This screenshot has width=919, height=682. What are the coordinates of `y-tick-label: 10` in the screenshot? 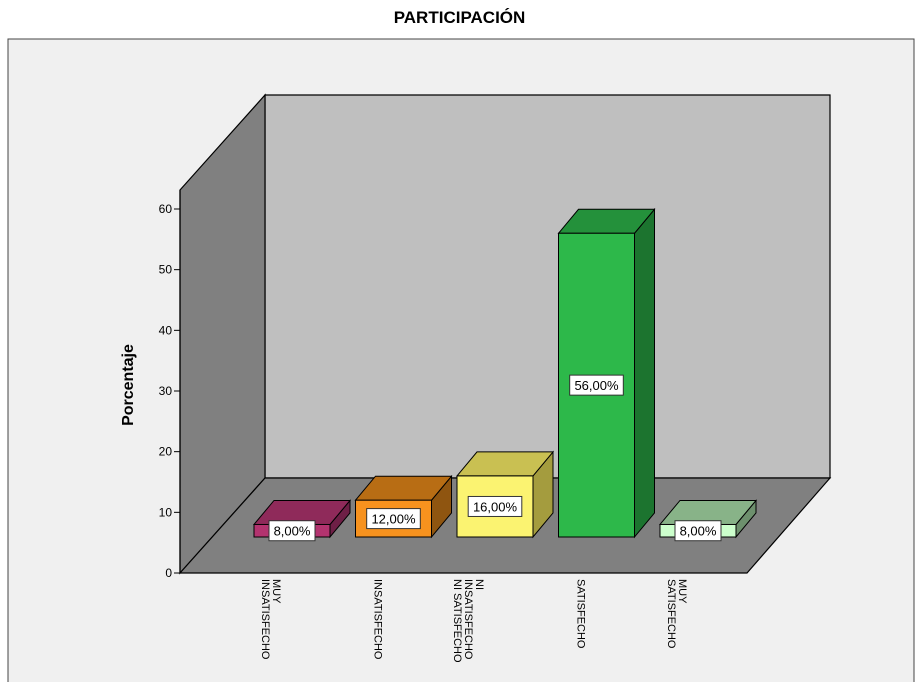 It's located at (166, 512).